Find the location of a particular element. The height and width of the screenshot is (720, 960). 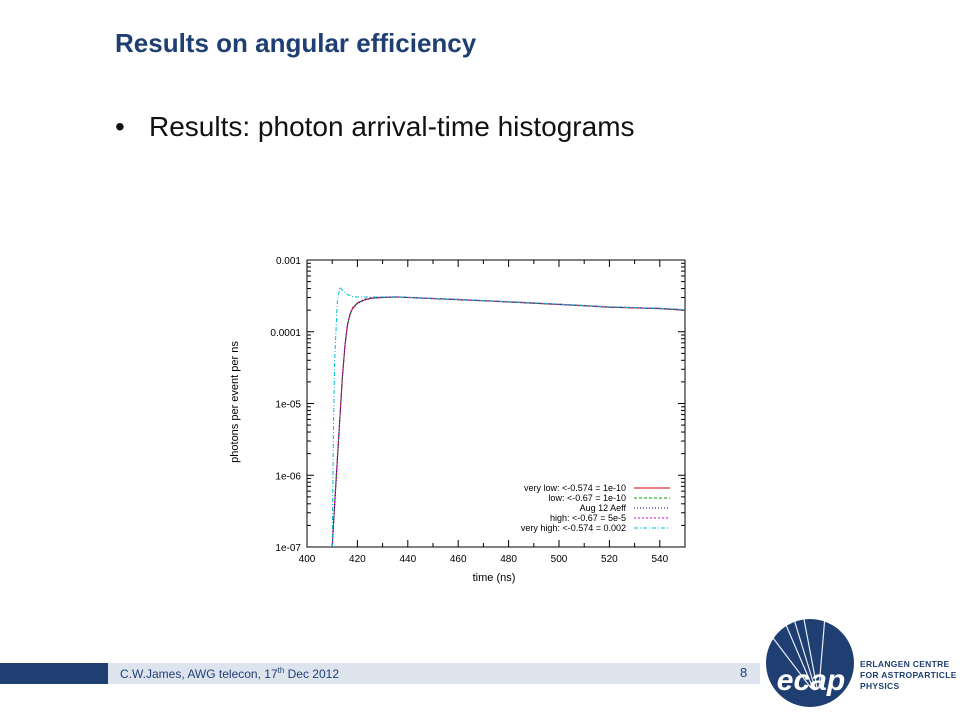

legend-label: high: <-0.67 = 5e-5 is located at coordinates (588, 518).